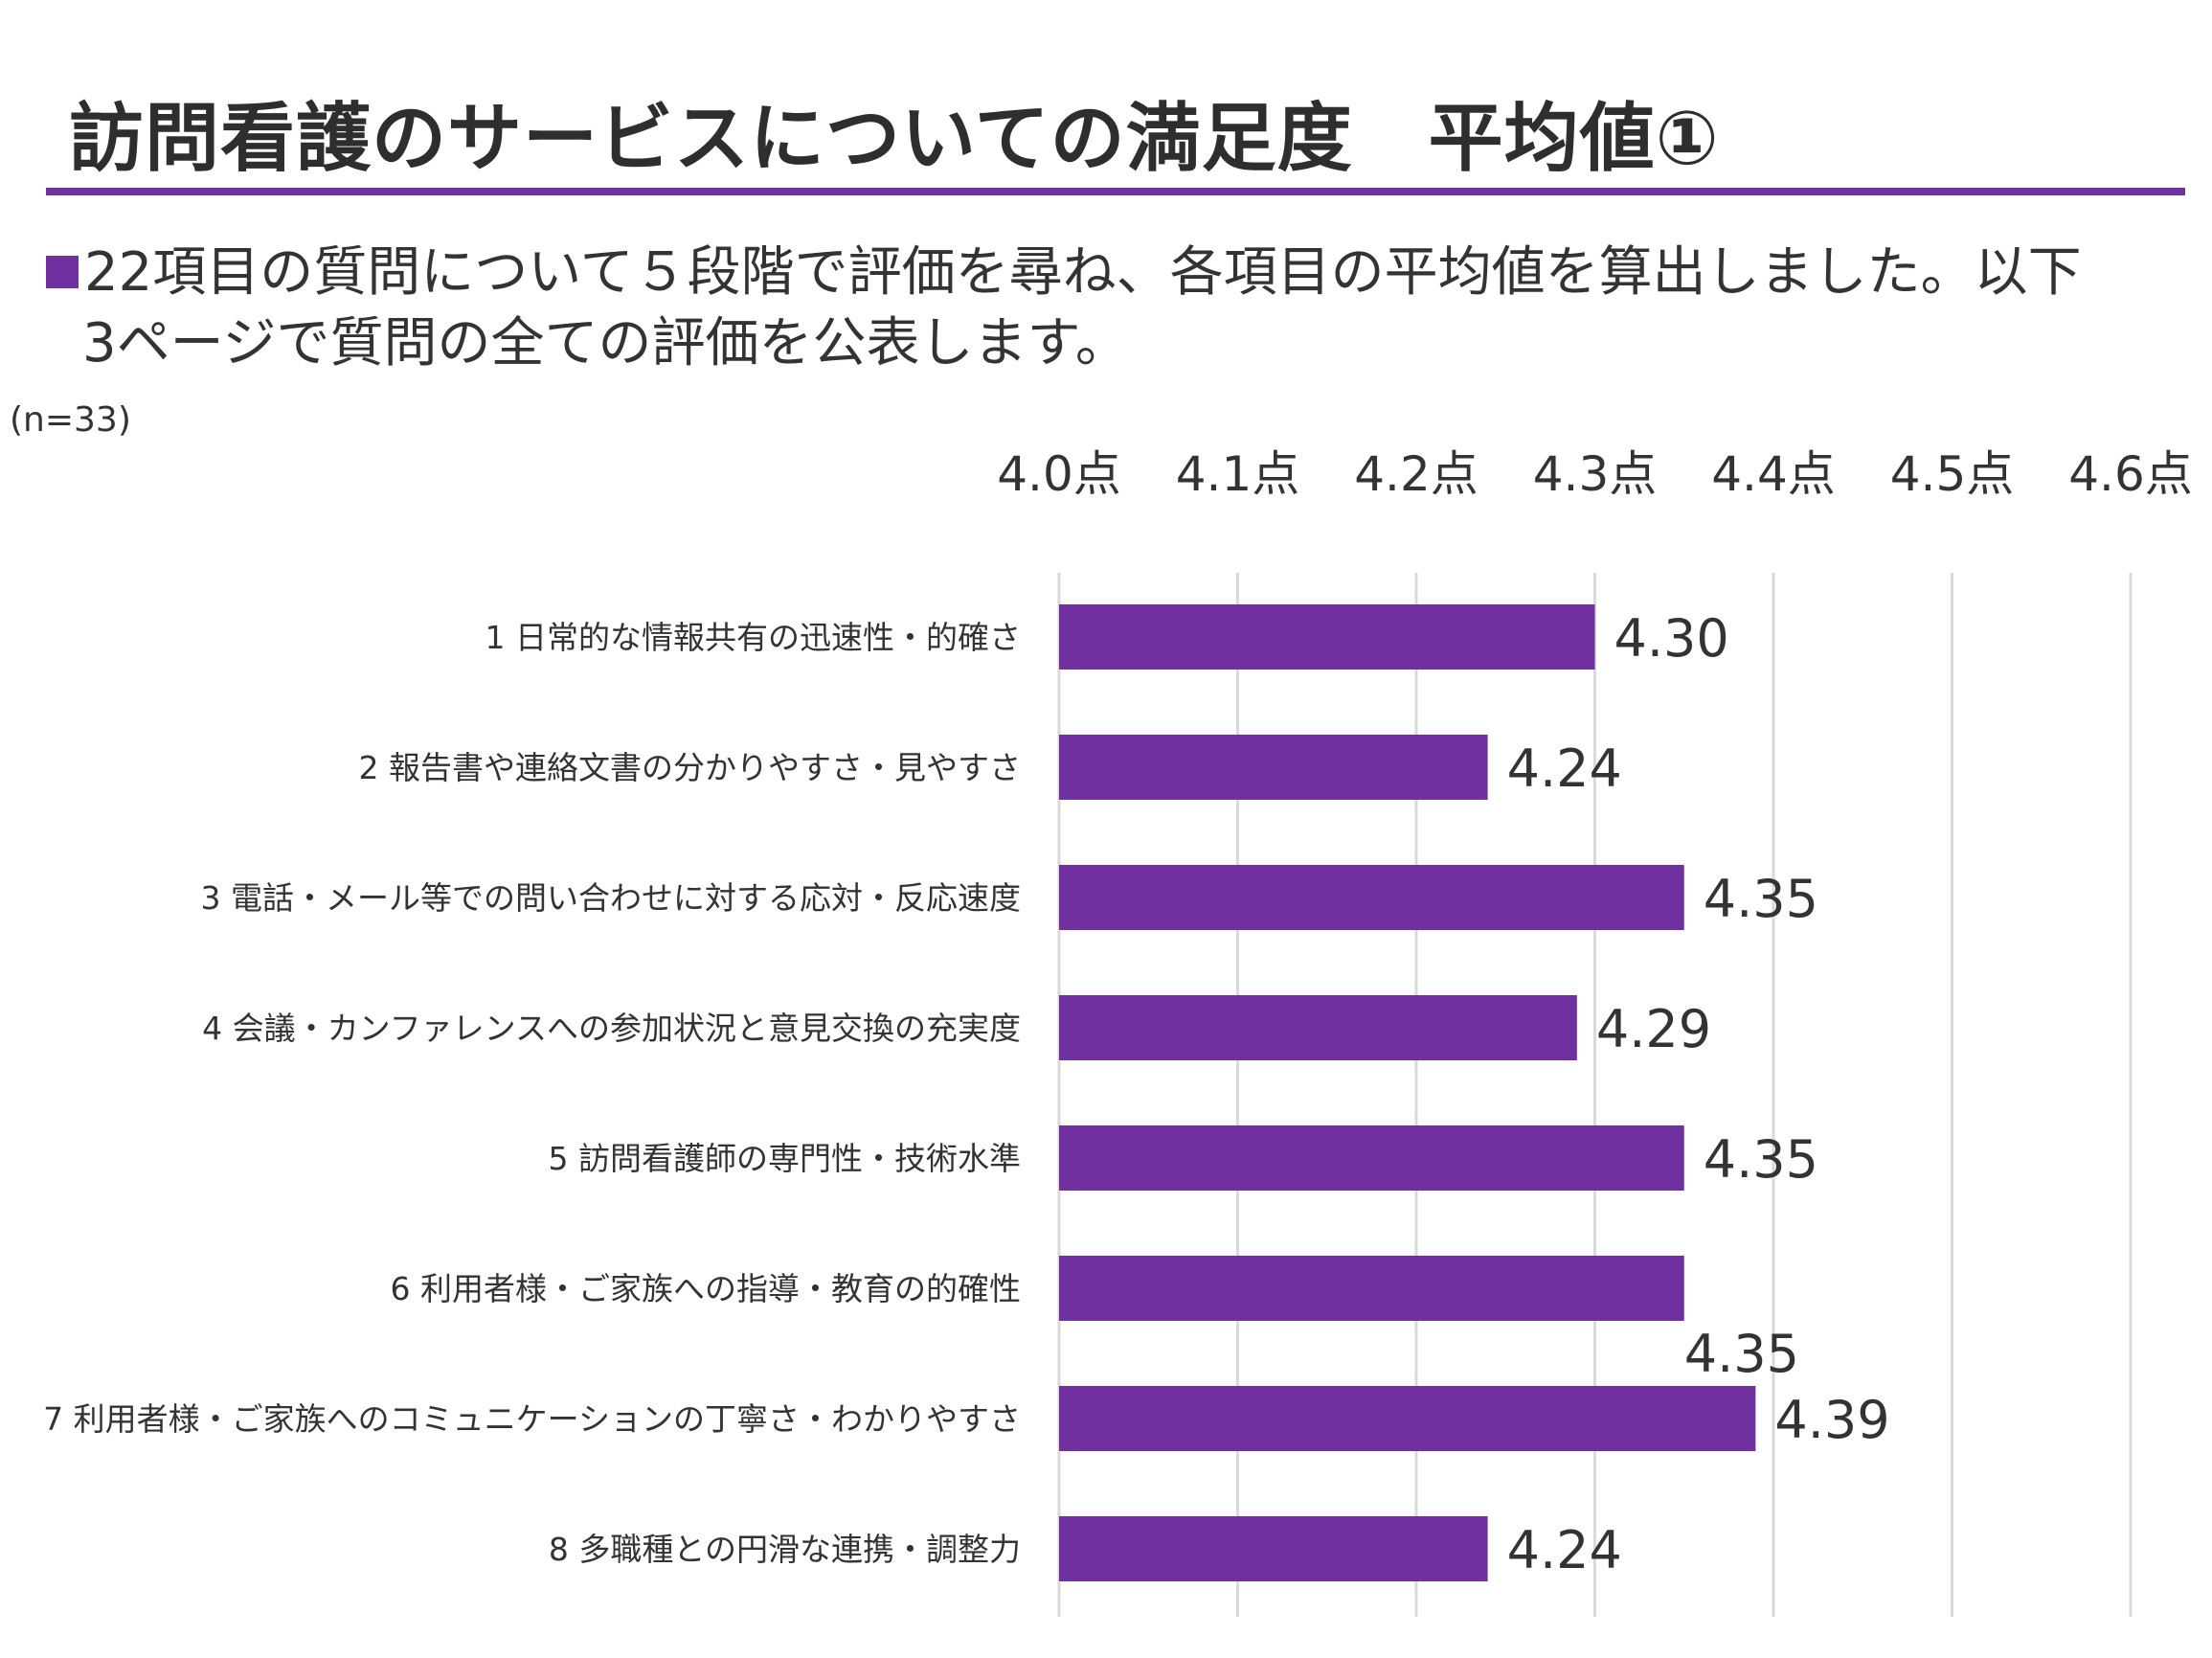 The height and width of the screenshot is (1658, 2212). I want to click on x-tick-label: 4.1点, so click(1238, 474).